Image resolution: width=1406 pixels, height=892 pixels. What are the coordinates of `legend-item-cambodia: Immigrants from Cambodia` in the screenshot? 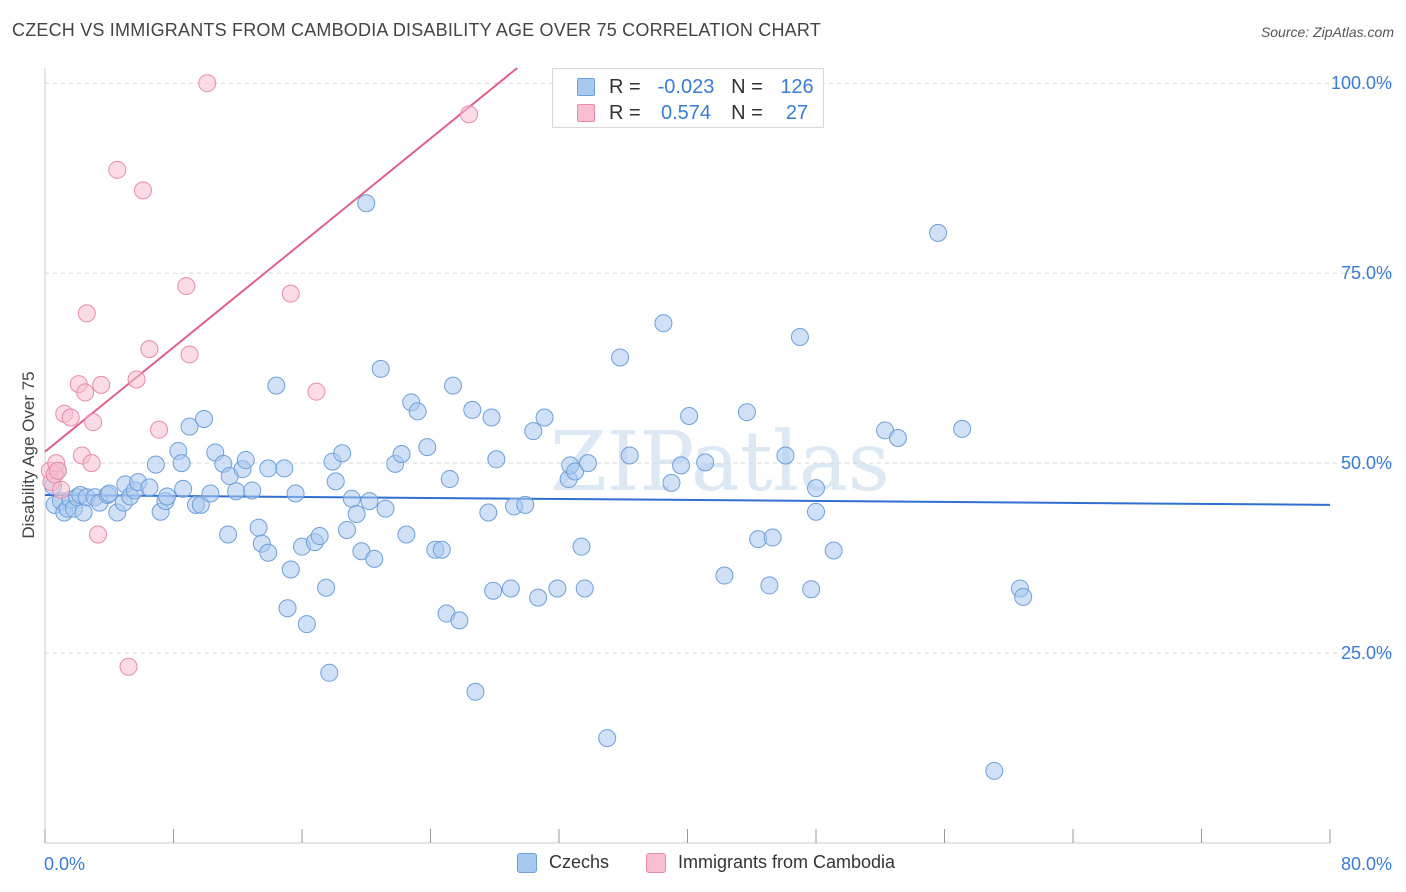 It's located at (770, 862).